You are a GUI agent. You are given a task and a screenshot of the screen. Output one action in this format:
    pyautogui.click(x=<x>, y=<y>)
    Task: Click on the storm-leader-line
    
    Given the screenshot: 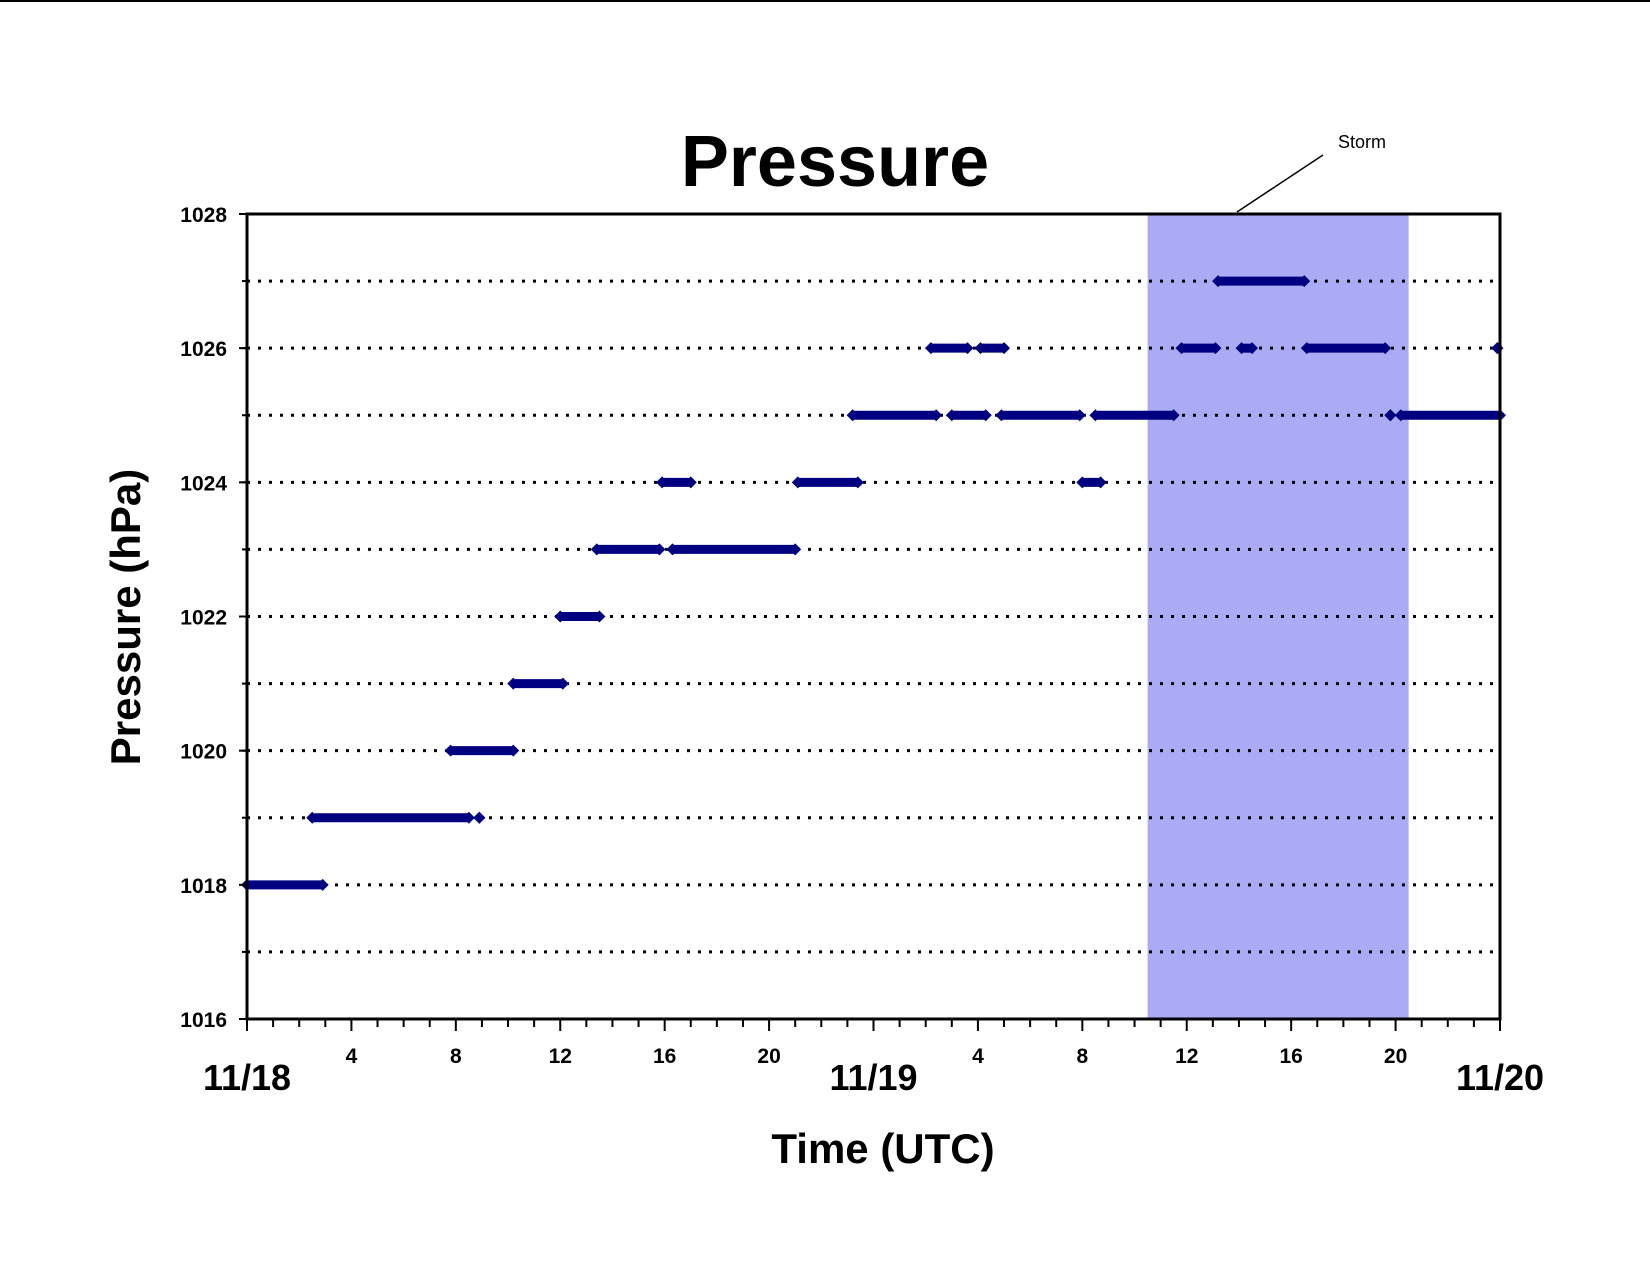 What is the action you would take?
    pyautogui.click(x=1280, y=183)
    